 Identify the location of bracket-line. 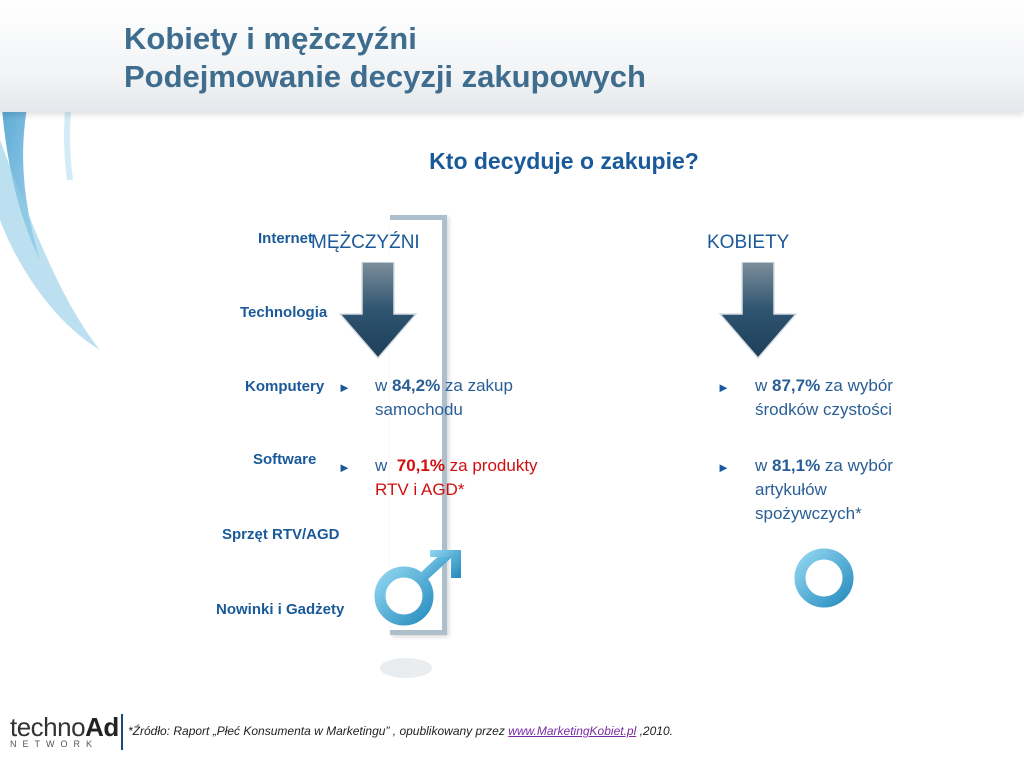
(418, 425).